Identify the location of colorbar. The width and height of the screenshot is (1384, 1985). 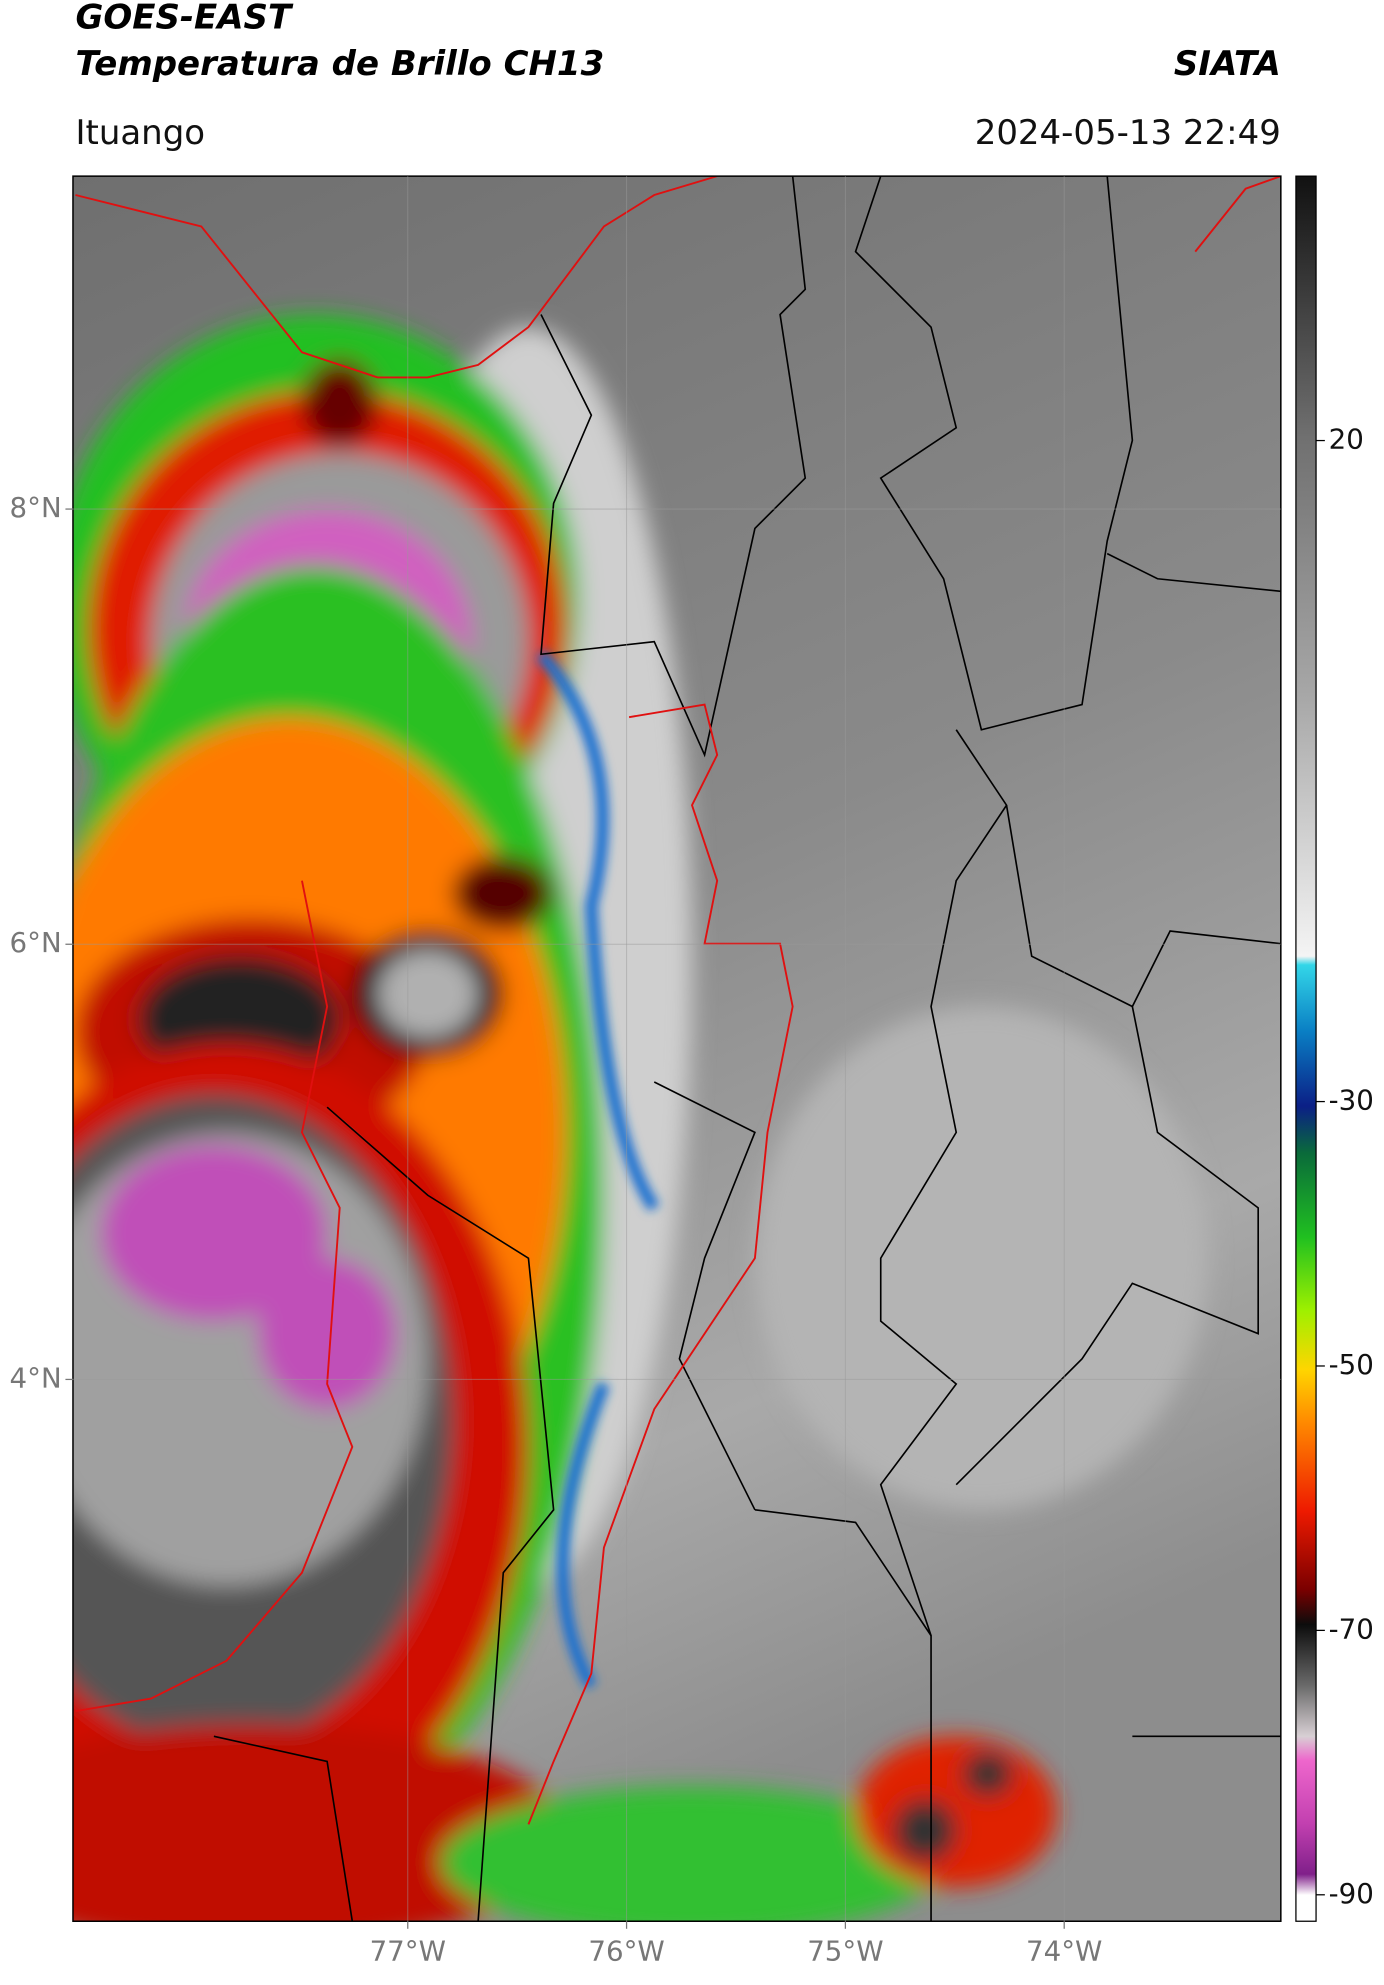
(1306, 1048).